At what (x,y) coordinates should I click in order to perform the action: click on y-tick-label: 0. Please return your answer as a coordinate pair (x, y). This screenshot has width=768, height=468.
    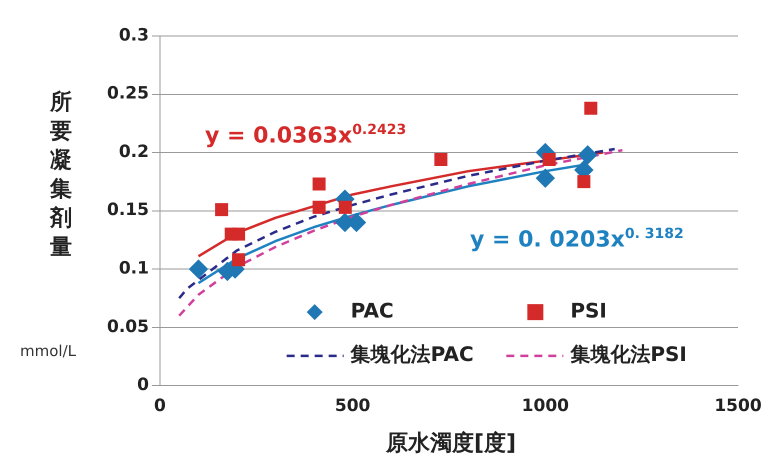
    Looking at the image, I should click on (143, 385).